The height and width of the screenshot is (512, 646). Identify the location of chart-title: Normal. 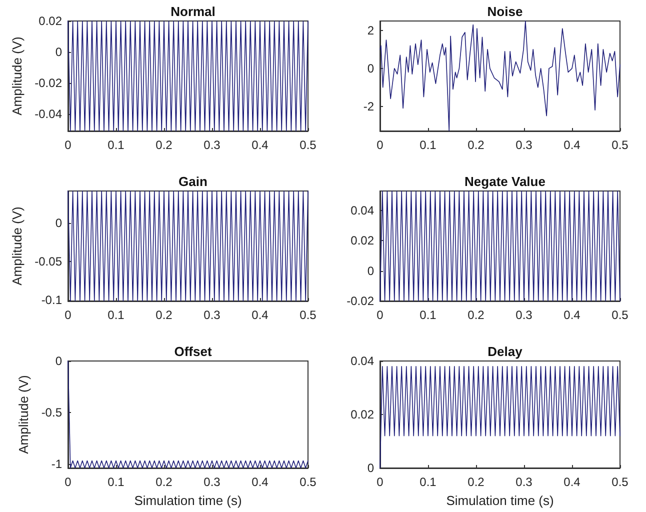
(193, 11).